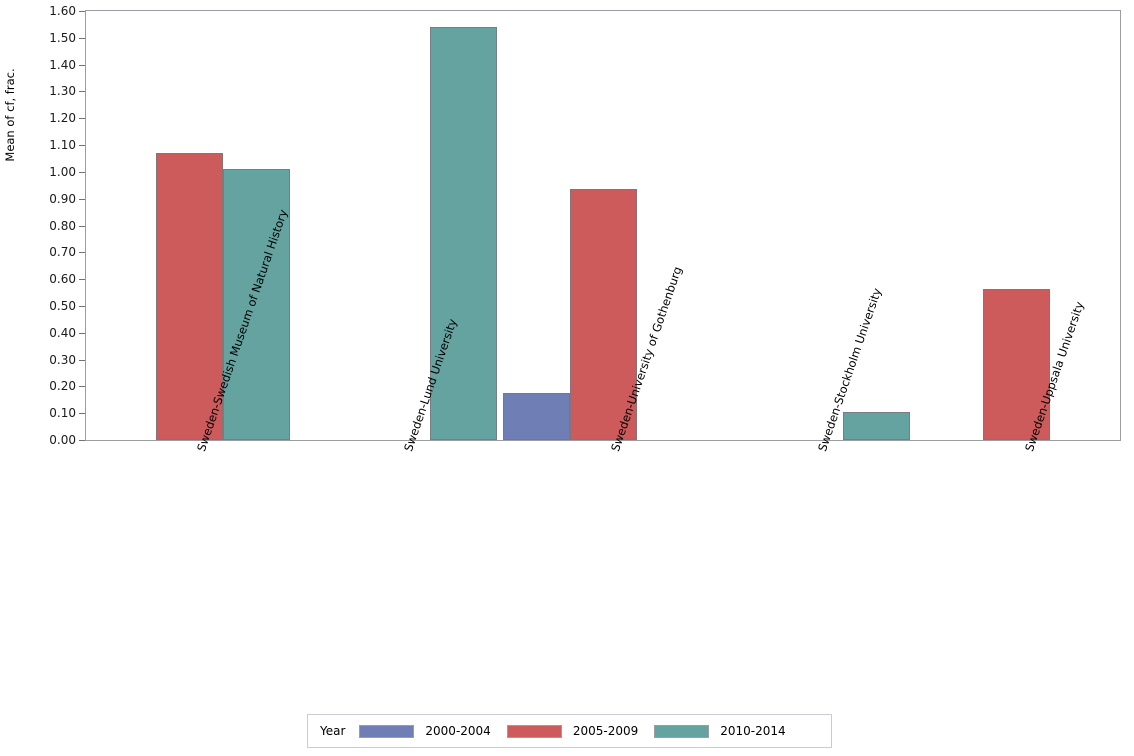 Image resolution: width=1134 pixels, height=756 pixels. What do you see at coordinates (62, 145) in the screenshot?
I see `y-axis-tick-label: 1.10` at bounding box center [62, 145].